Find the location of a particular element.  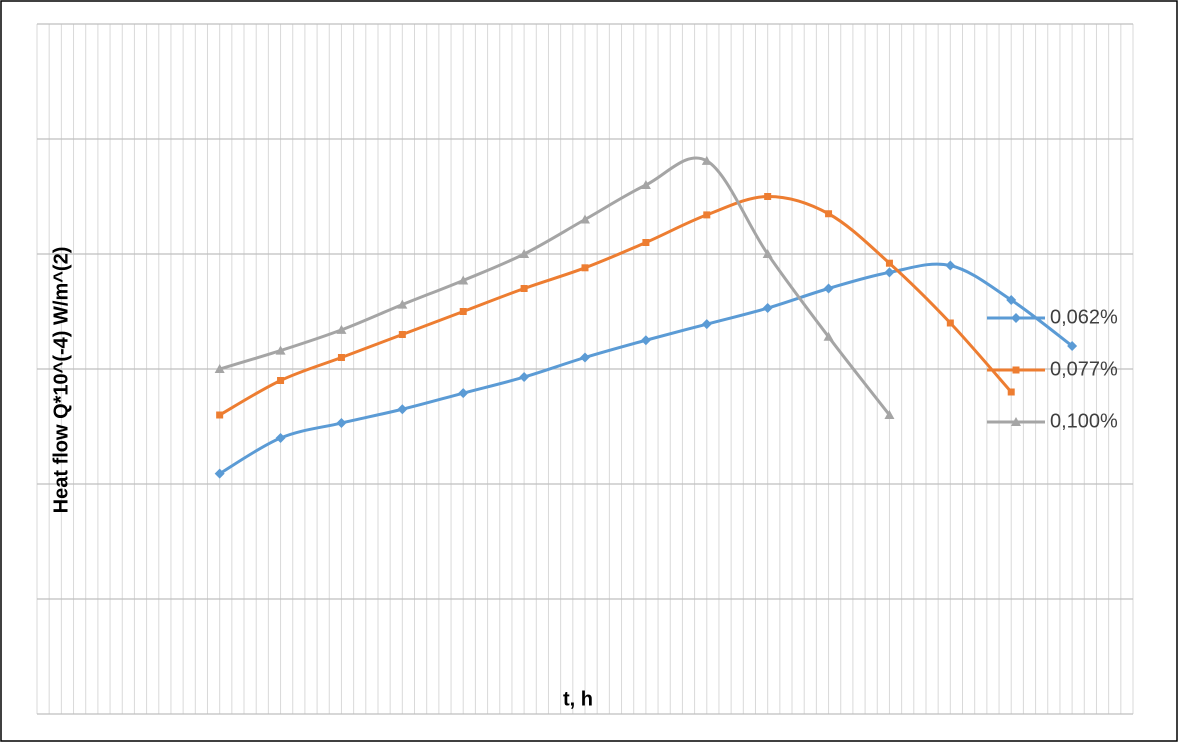

legend: 0,062% 0,077% 0,100% is located at coordinates (1052, 369).